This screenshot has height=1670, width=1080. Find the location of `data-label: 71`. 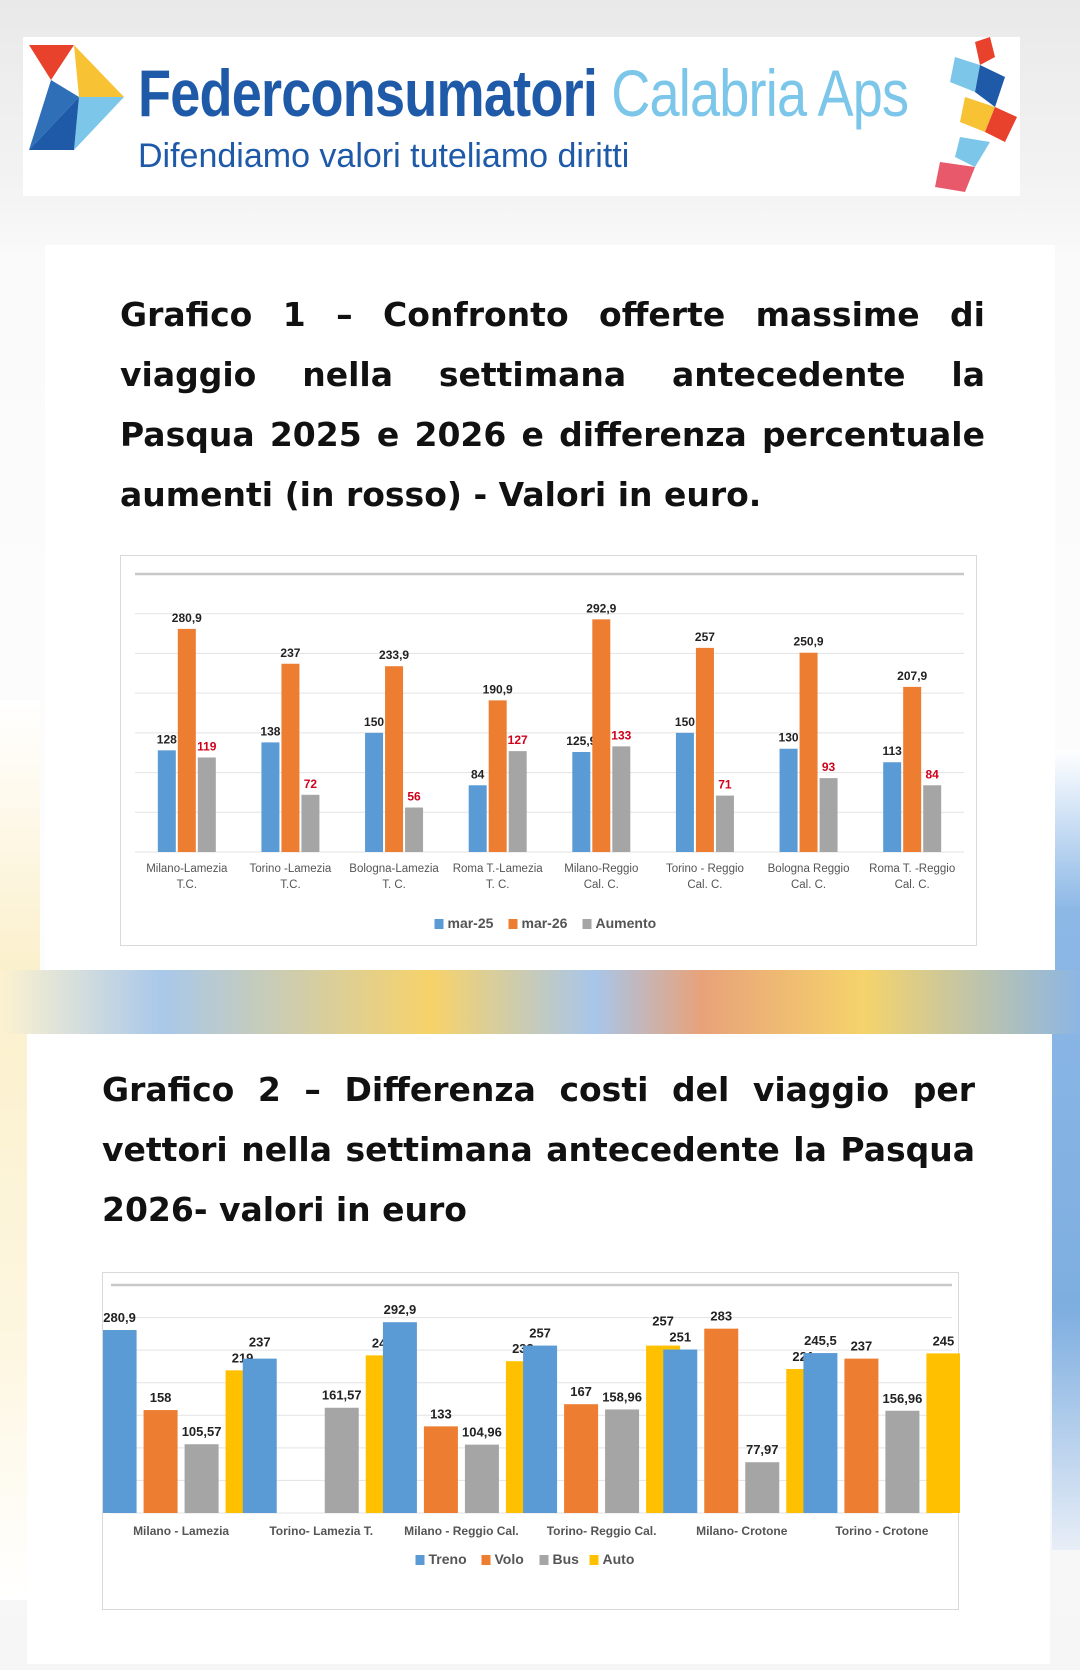

data-label: 71 is located at coordinates (725, 785).